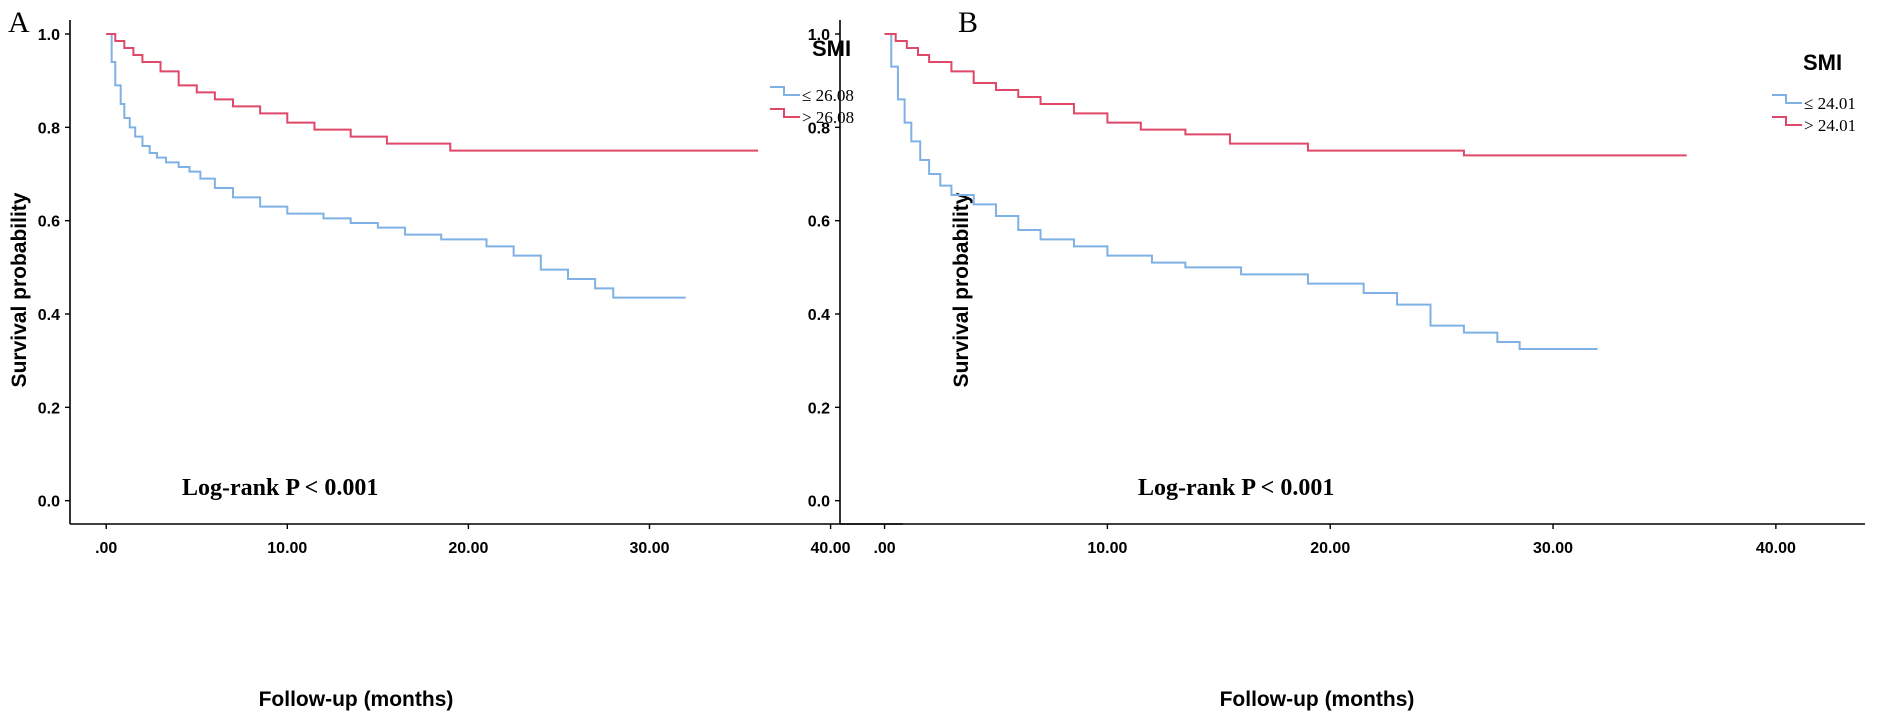  What do you see at coordinates (49, 315) in the screenshot?
I see `y-tick-label-a: 0.4` at bounding box center [49, 315].